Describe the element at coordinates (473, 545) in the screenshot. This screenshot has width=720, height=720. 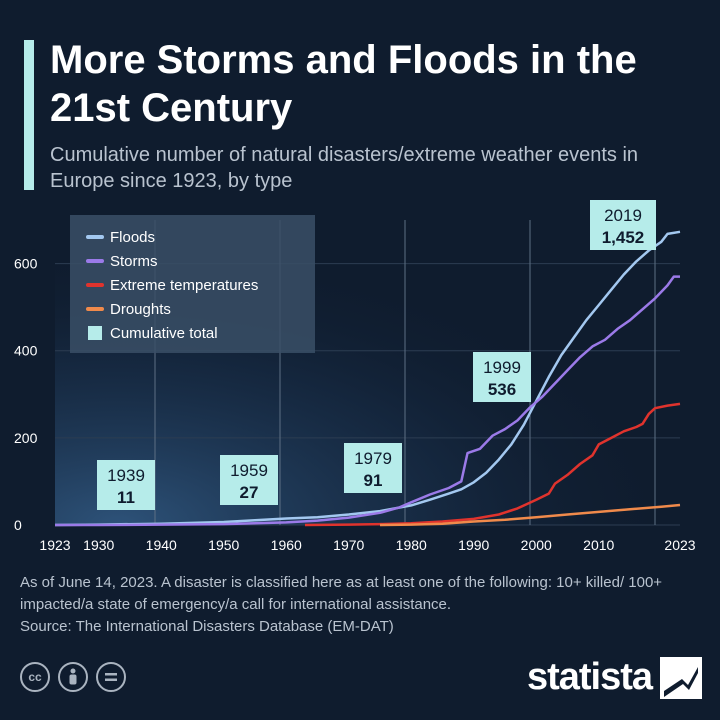
I see `x-tick-label: 1990` at that location.